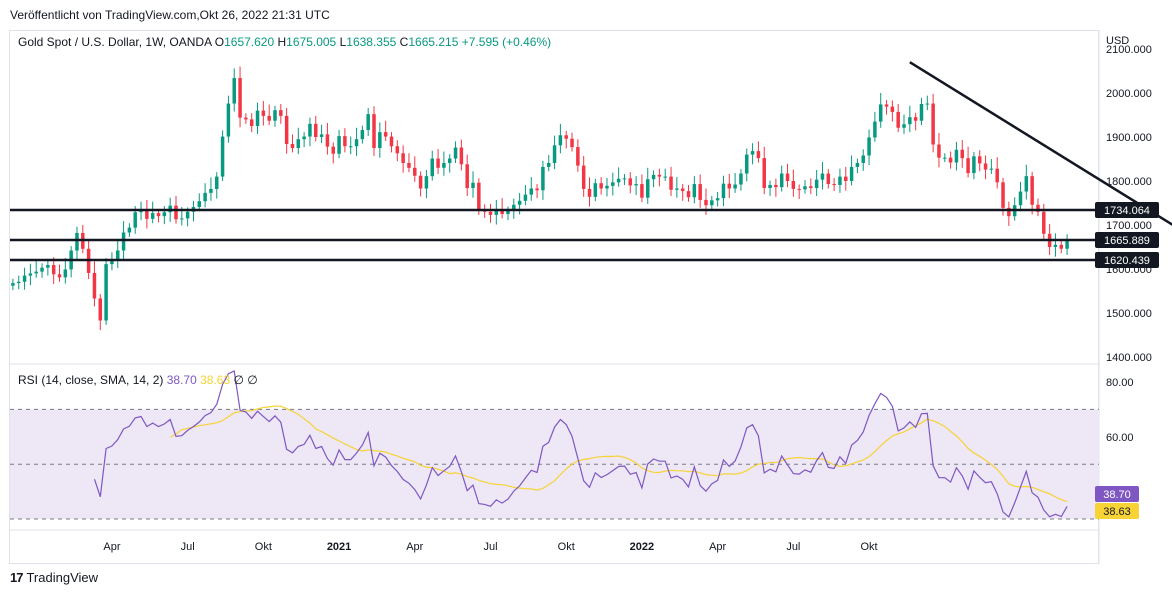 The height and width of the screenshot is (595, 1172). I want to click on currency-label: USD, so click(1118, 41).